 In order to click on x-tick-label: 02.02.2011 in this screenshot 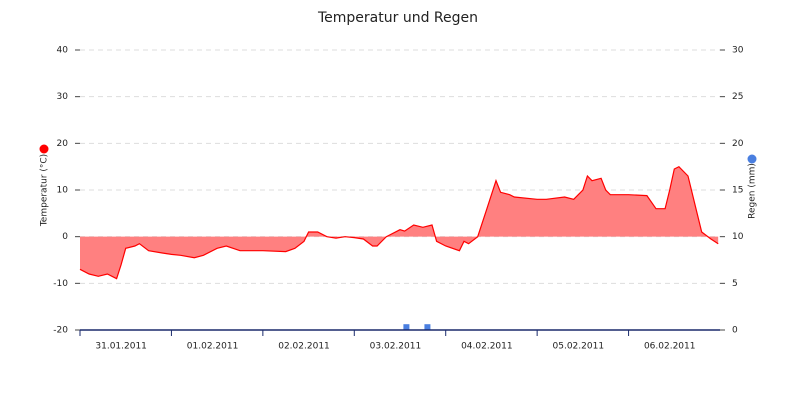, I will do `click(304, 347)`.